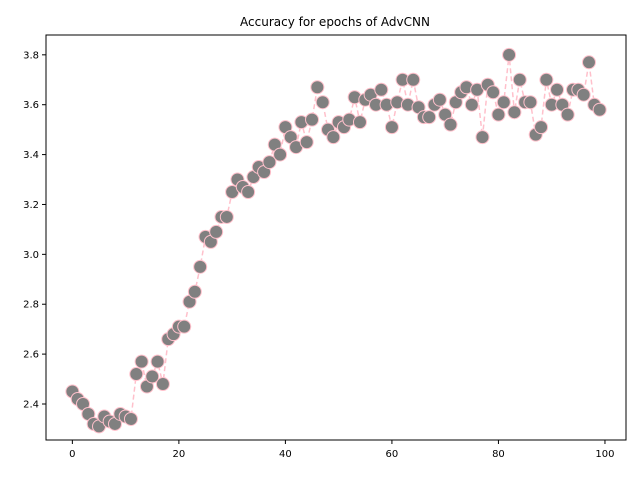 This screenshot has height=480, width=640. Describe the element at coordinates (31, 404) in the screenshot. I see `y-tick-label: 2.4` at that location.